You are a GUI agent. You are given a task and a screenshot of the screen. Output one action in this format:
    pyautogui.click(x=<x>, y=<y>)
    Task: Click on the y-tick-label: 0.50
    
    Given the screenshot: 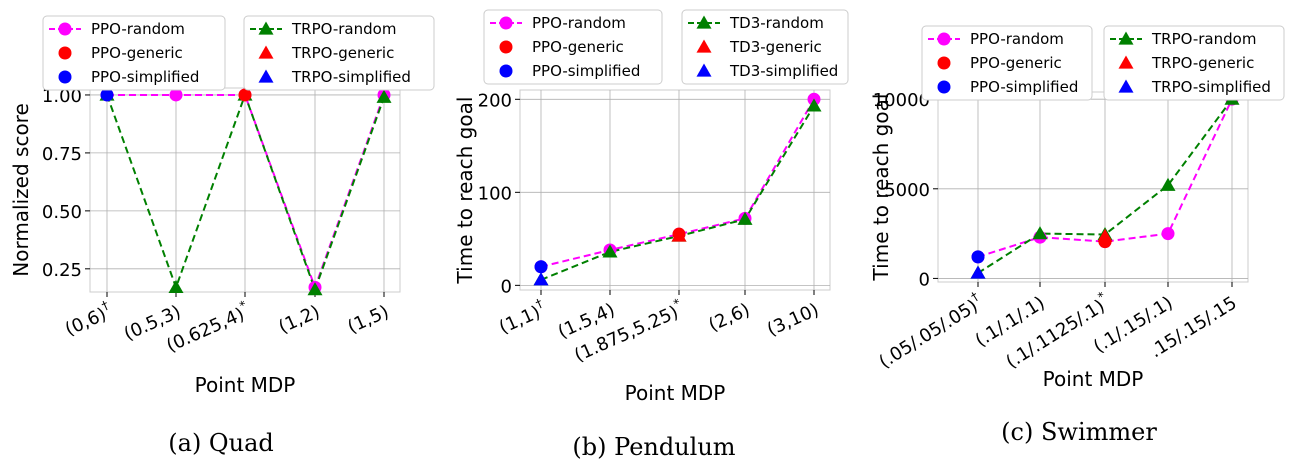 What is the action you would take?
    pyautogui.click(x=62, y=212)
    